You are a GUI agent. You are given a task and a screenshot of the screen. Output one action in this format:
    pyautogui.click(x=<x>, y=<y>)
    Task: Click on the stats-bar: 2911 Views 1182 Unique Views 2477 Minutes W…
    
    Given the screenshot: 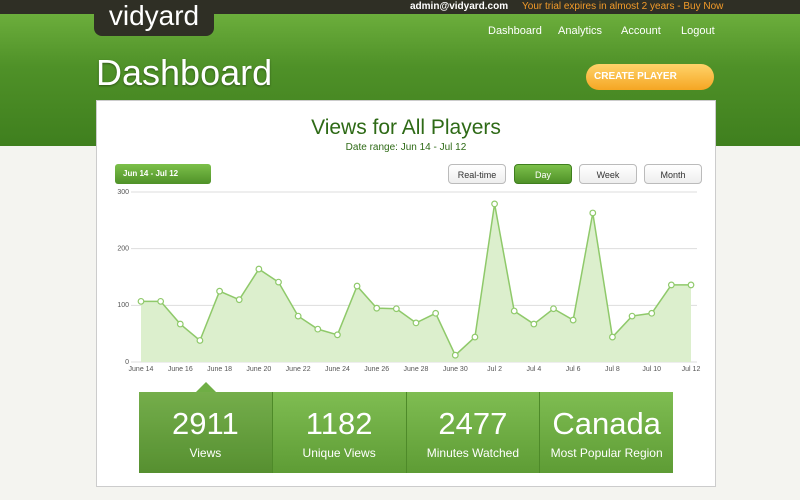 What is the action you would take?
    pyautogui.click(x=406, y=432)
    